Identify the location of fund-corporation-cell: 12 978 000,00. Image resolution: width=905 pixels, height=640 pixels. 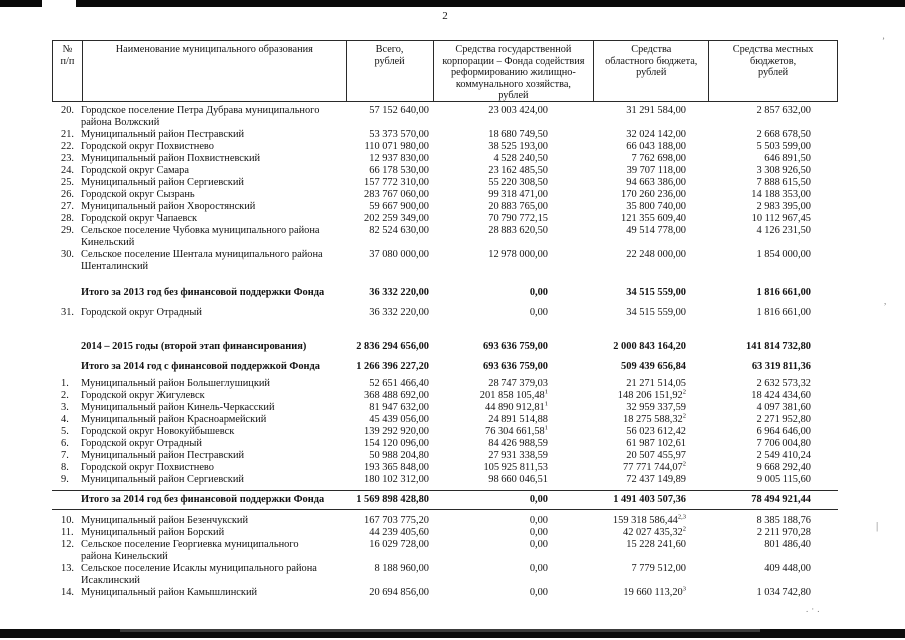
(518, 254).